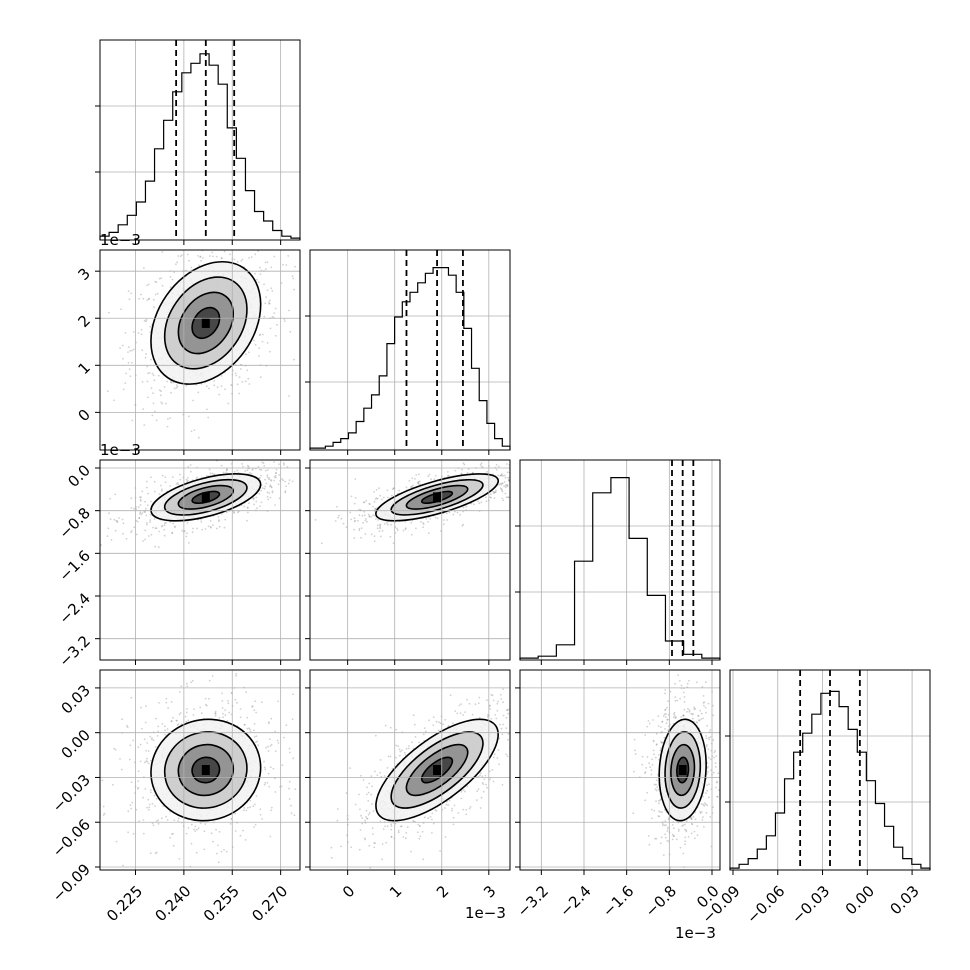  What do you see at coordinates (200, 146) in the screenshot?
I see `hist-p0-steps` at bounding box center [200, 146].